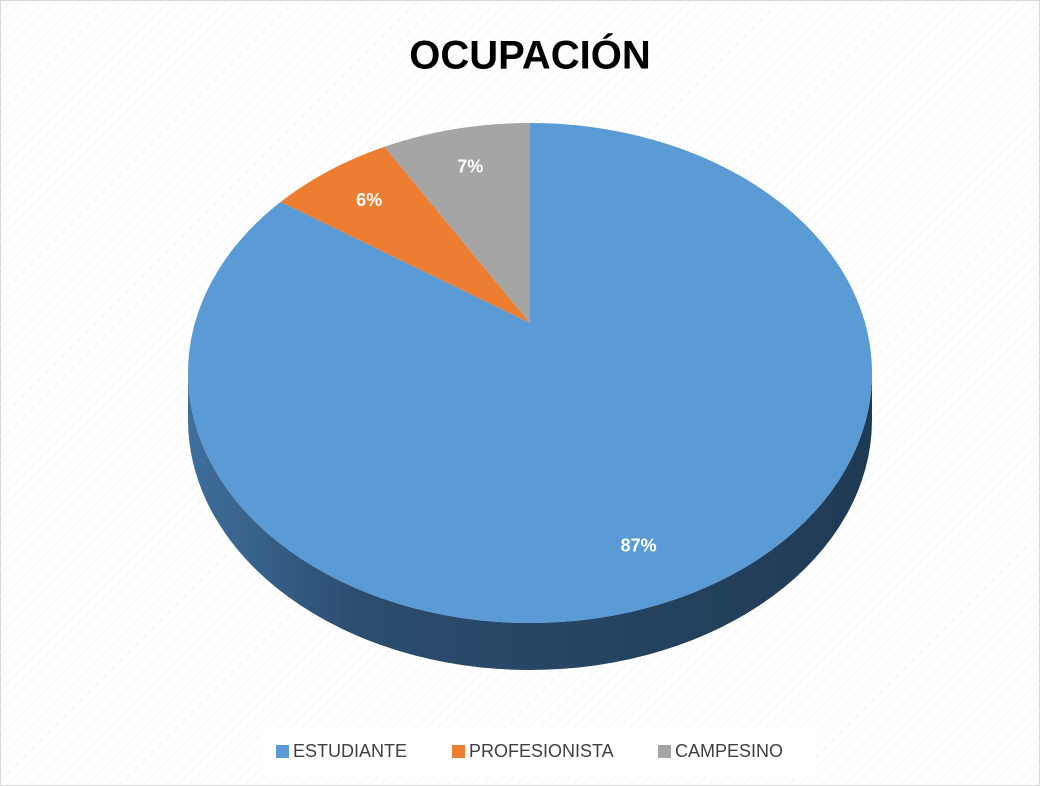  I want to click on data-label: 7%, so click(470, 167).